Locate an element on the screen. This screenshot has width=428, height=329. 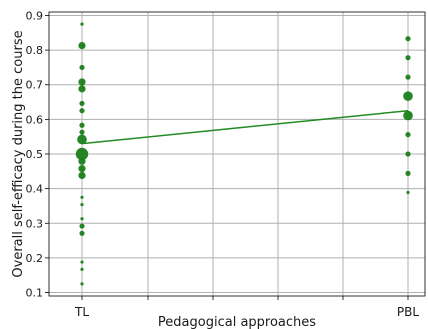
trend-line is located at coordinates (245, 127).